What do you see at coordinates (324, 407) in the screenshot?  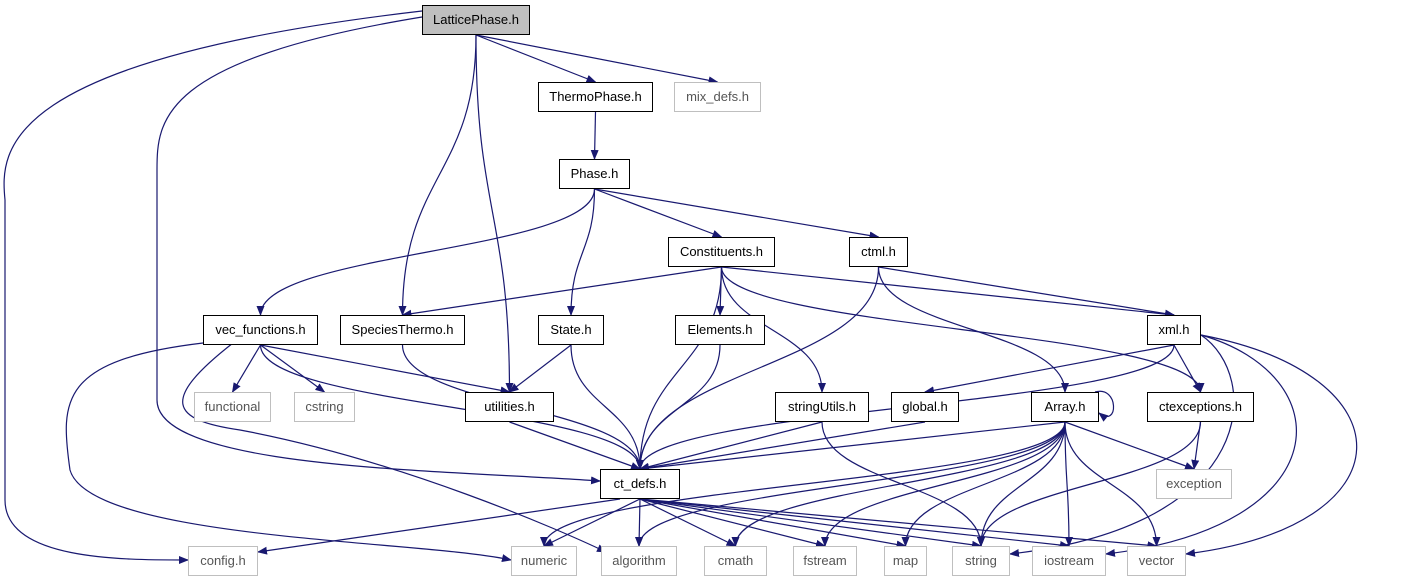 I see `node-cstring: cstring` at bounding box center [324, 407].